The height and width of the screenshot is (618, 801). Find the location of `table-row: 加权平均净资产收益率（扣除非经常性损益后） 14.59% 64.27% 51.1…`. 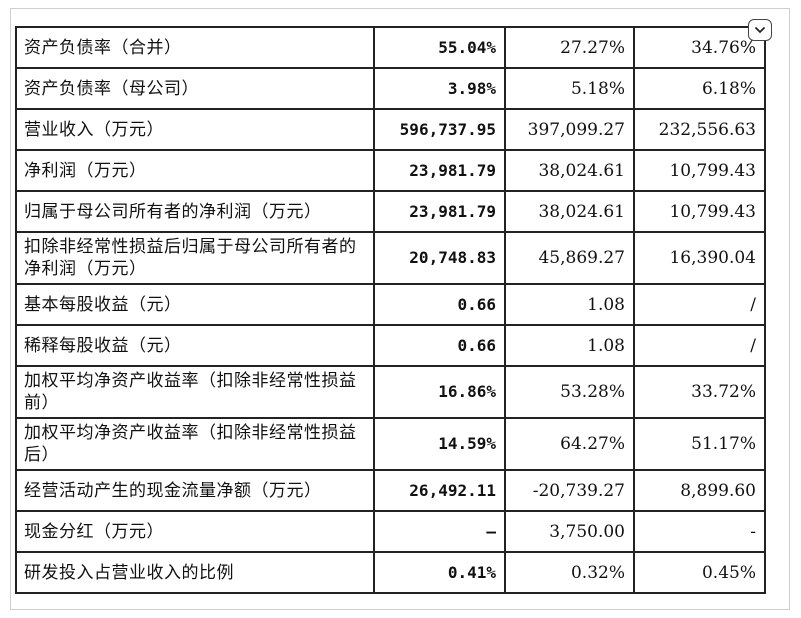

table-row: 加权平均净资产收益率（扣除非经常性损益后） 14.59% 64.27% 51.1… is located at coordinates (390, 444).